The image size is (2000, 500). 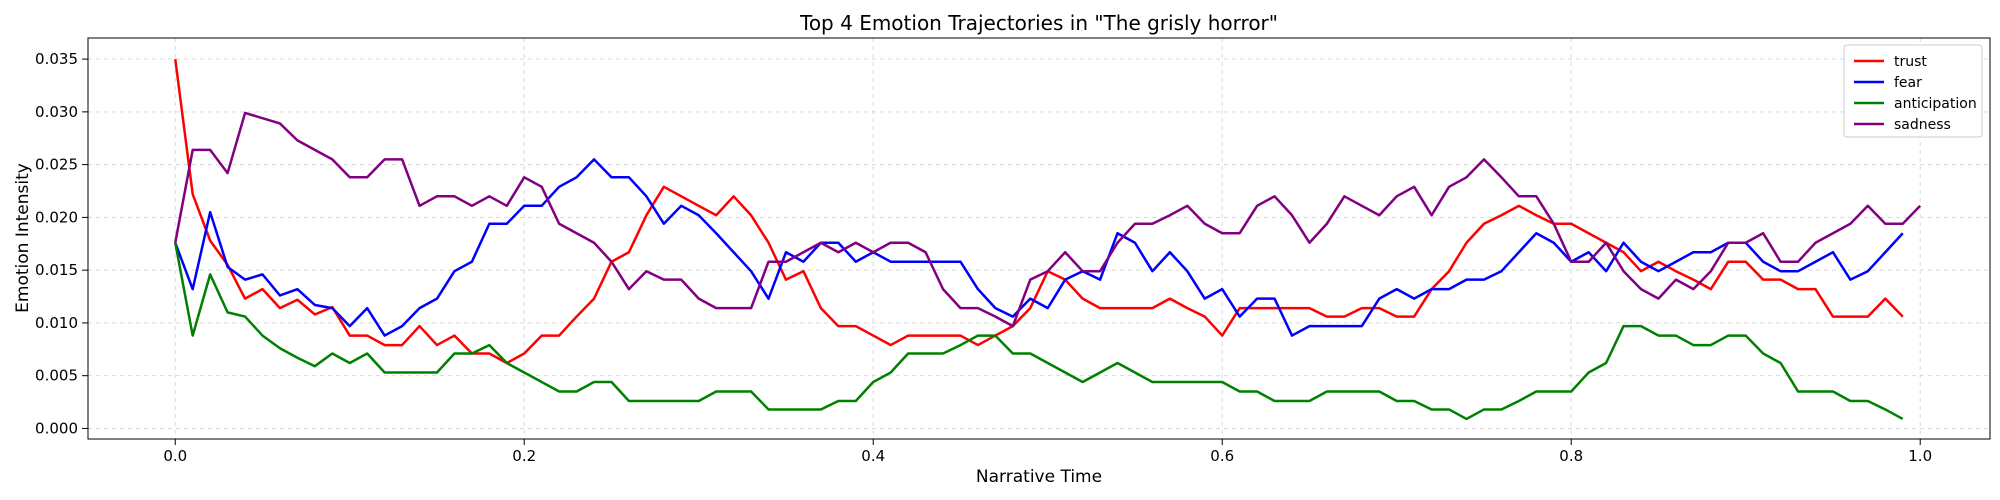 I want to click on legend-label-fear: fear, so click(x=1908, y=83).